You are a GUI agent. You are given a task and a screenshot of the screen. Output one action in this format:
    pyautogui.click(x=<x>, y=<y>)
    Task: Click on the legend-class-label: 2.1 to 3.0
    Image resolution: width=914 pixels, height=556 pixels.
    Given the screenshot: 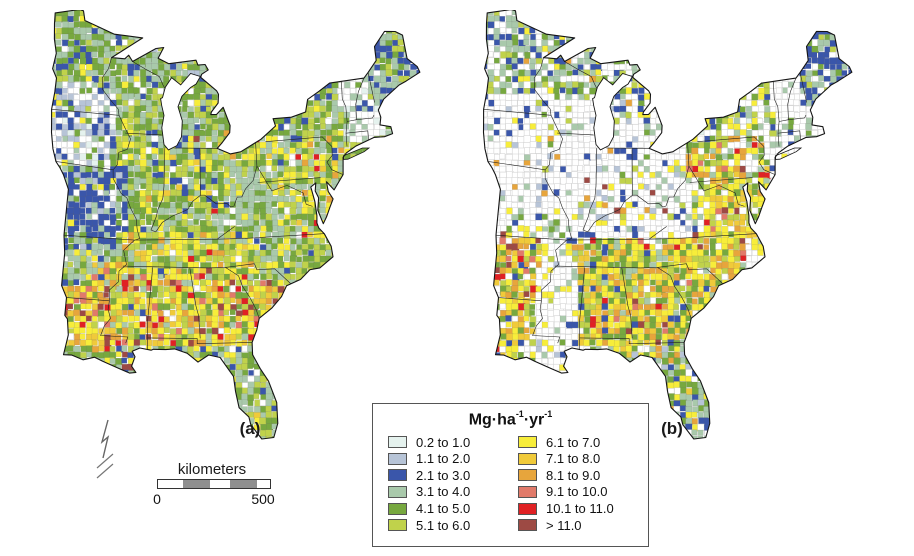 What is the action you would take?
    pyautogui.click(x=443, y=475)
    